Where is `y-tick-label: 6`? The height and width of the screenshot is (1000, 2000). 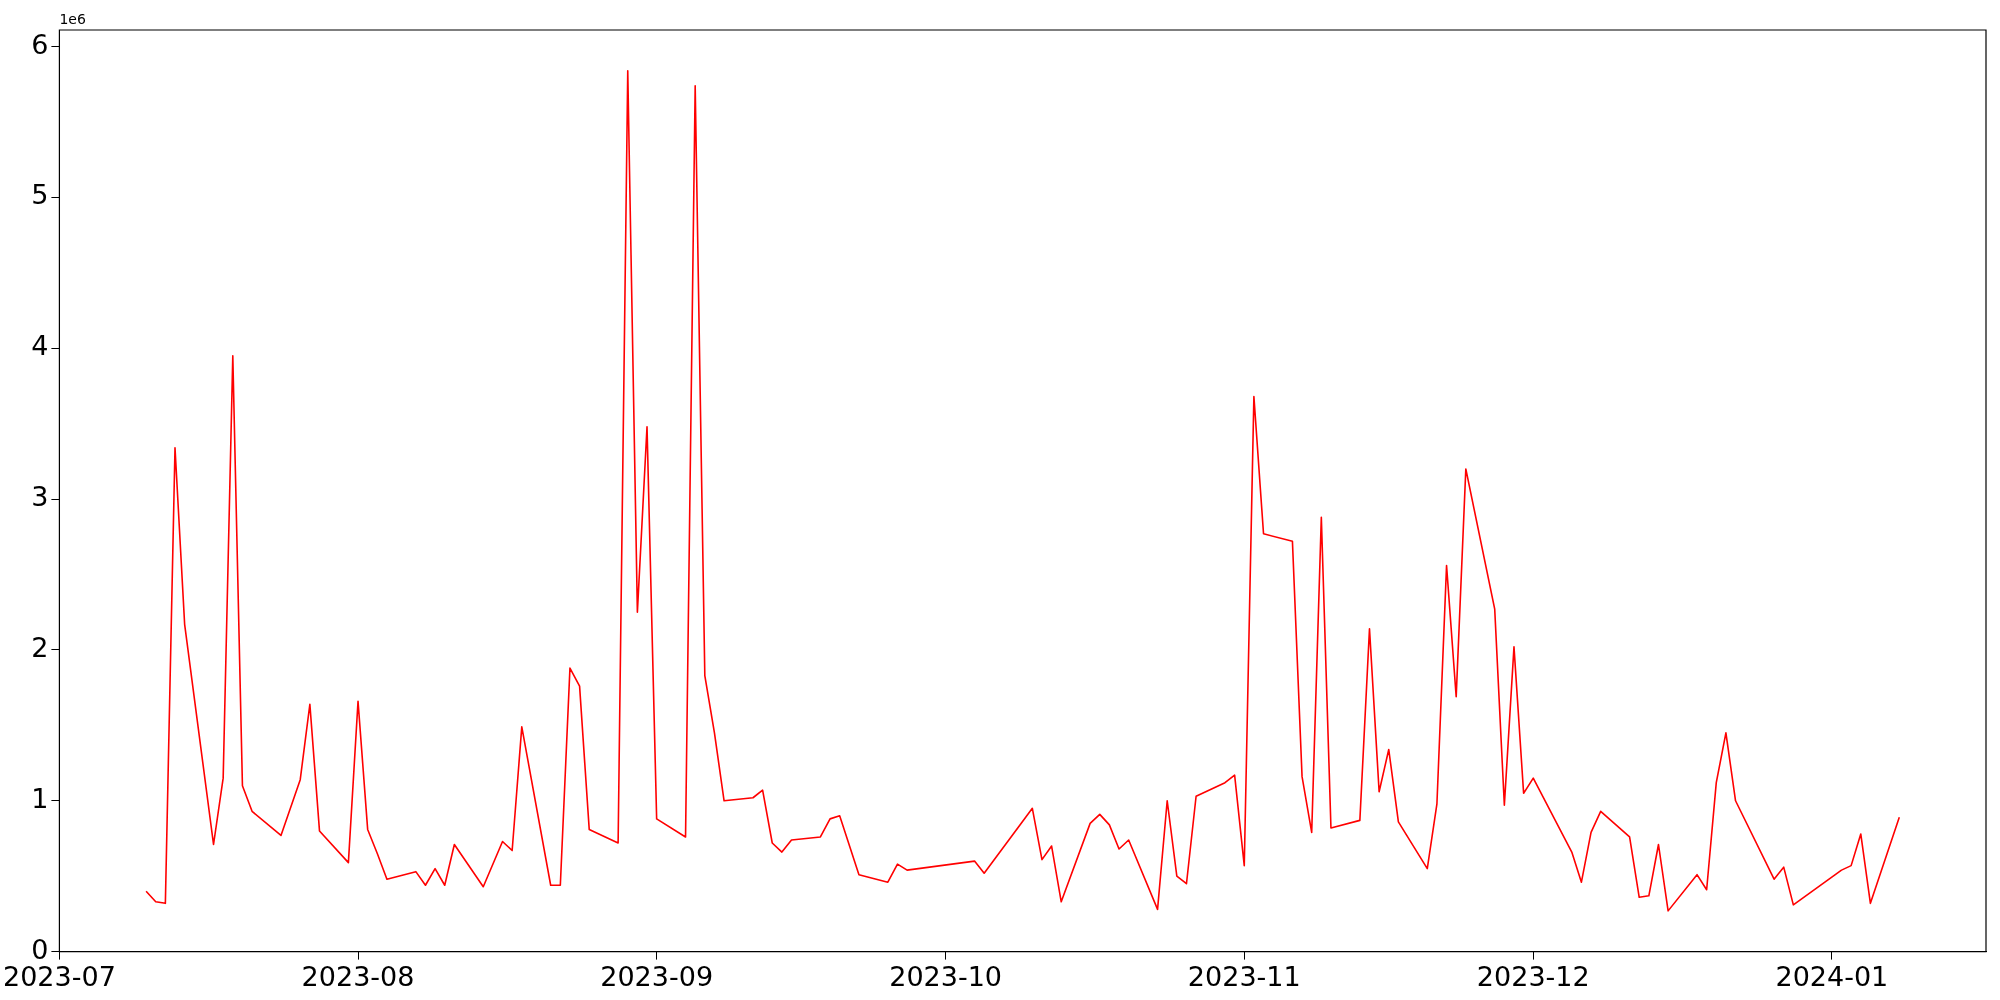
y-tick-label: 6 is located at coordinates (40, 44).